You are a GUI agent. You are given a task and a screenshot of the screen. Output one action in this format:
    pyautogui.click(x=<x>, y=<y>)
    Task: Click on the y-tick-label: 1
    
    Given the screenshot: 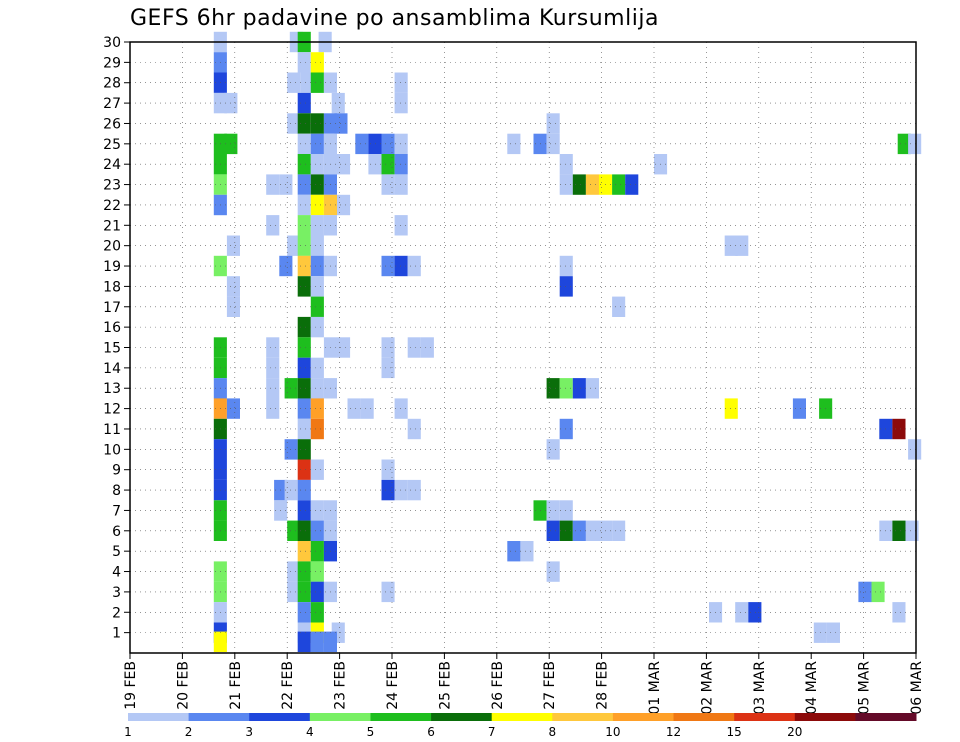 What is the action you would take?
    pyautogui.click(x=116, y=634)
    